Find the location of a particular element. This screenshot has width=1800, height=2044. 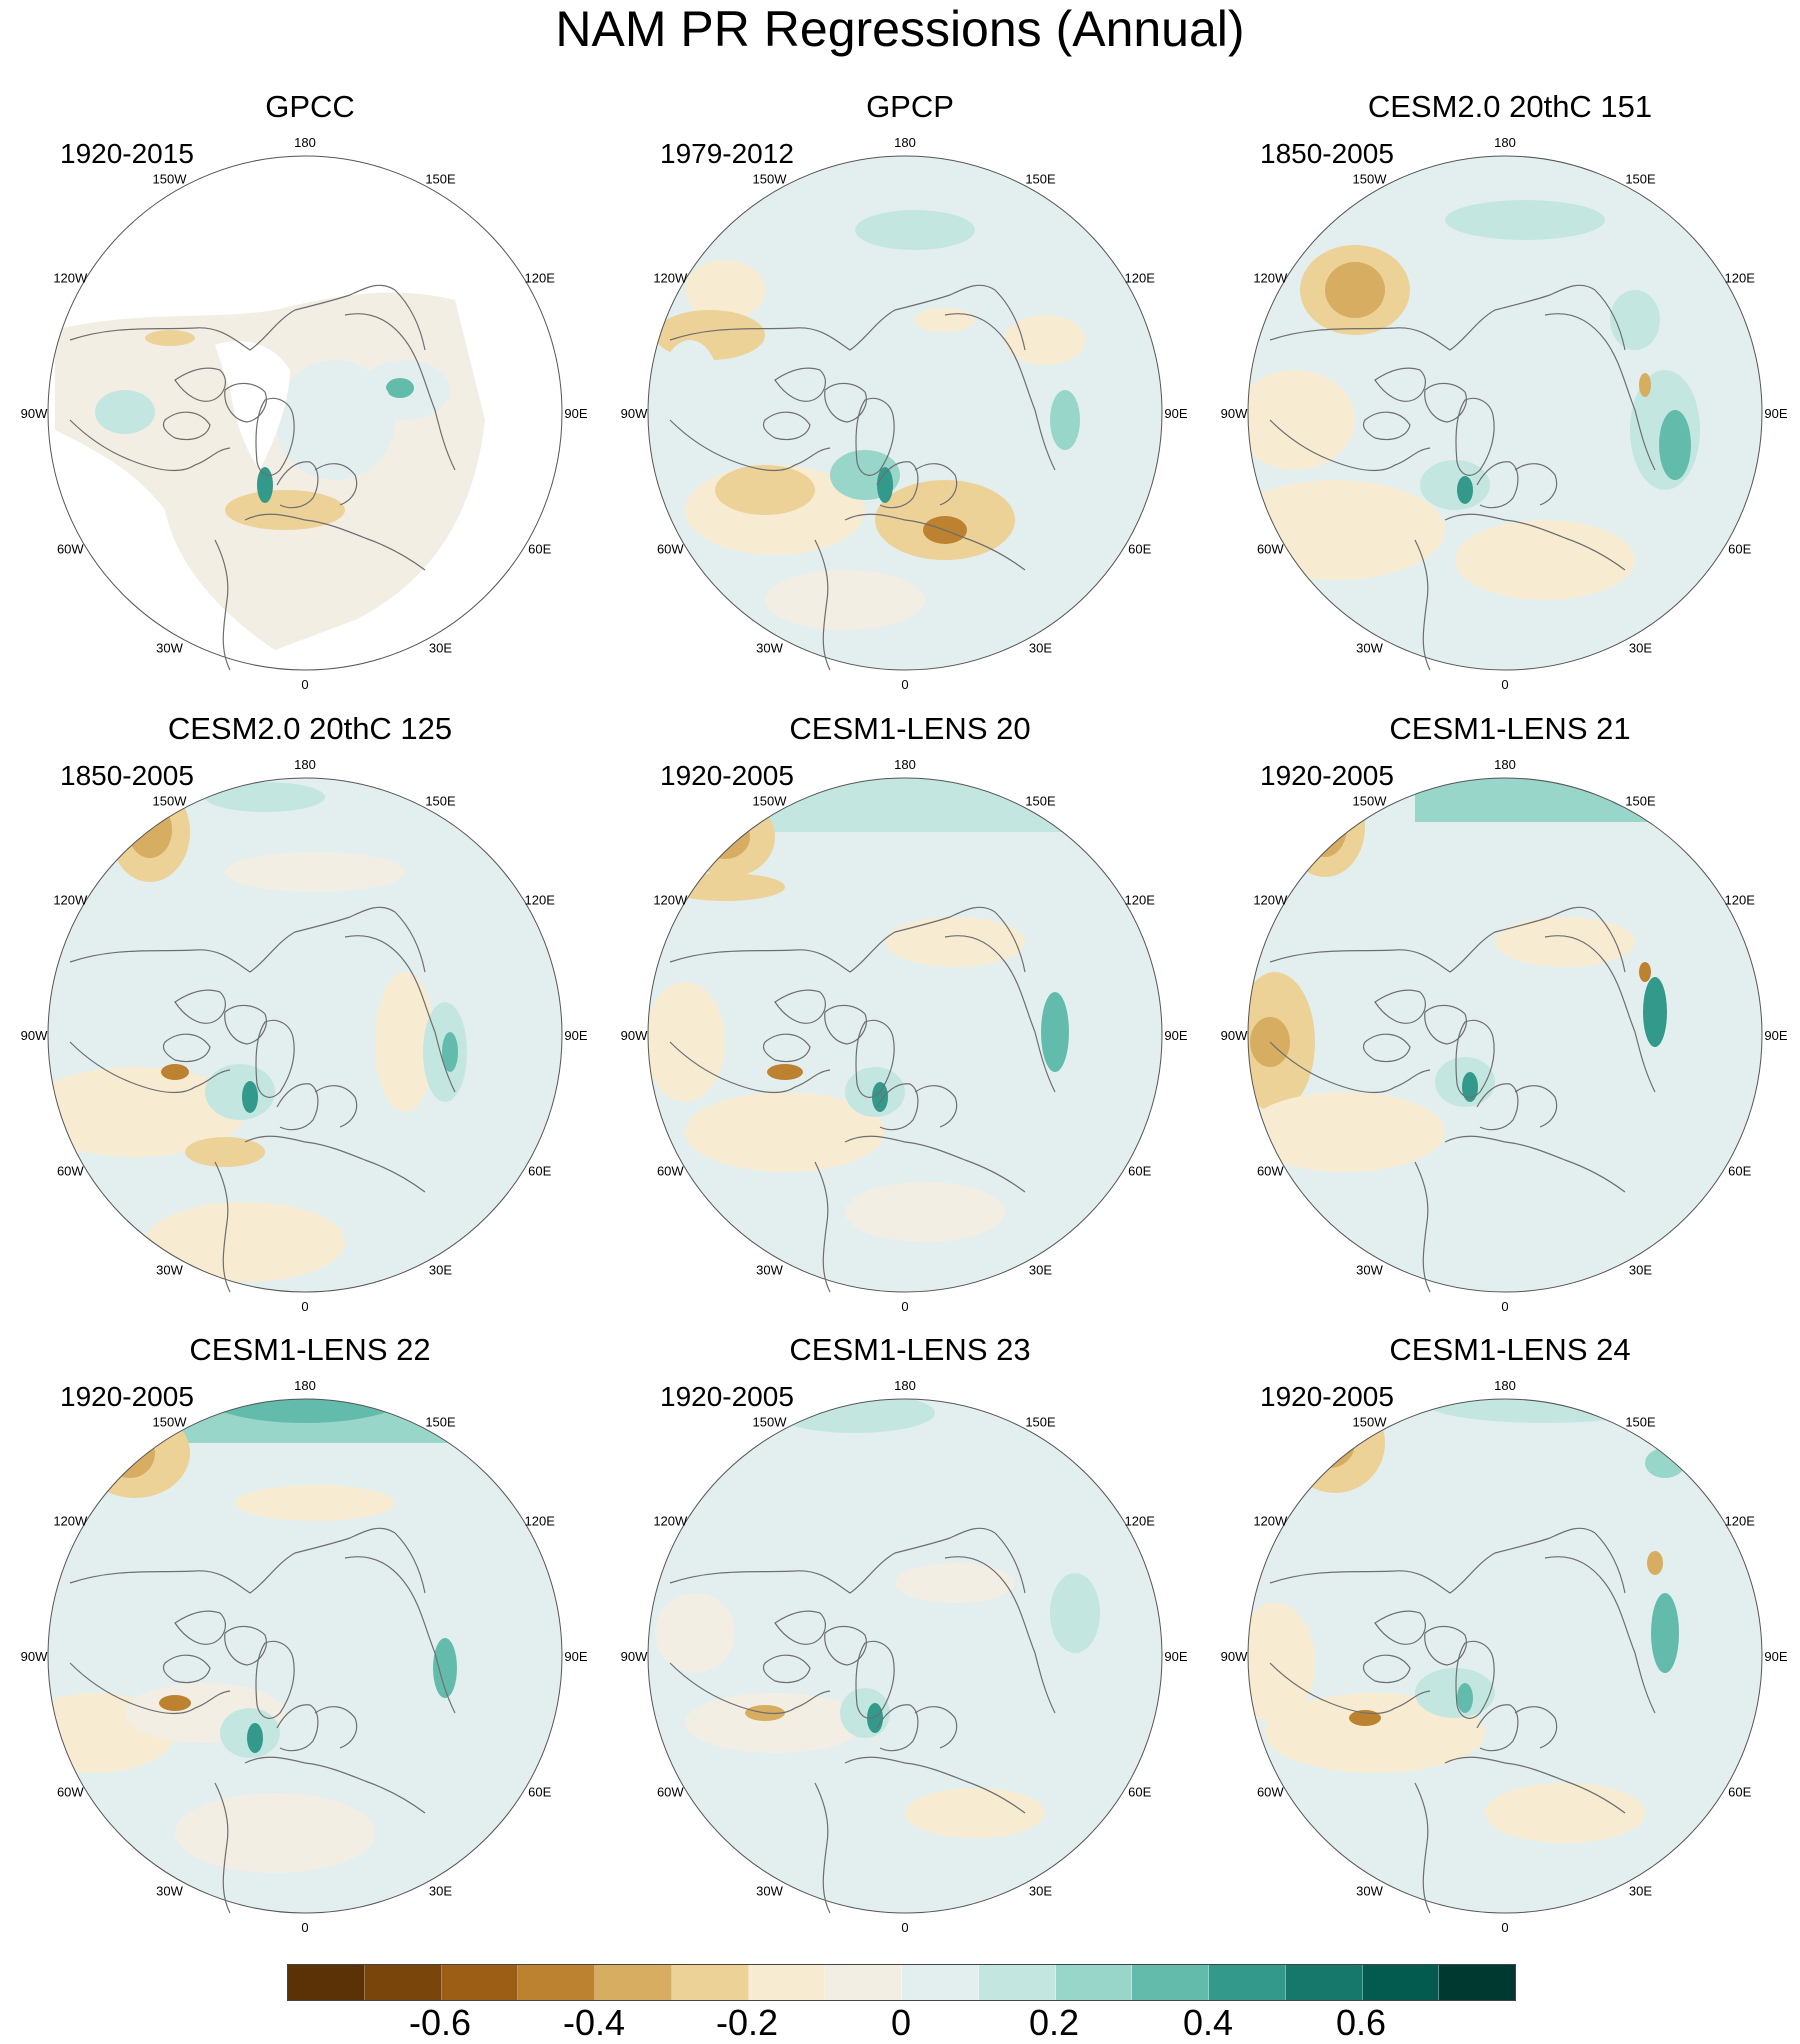

colorbar-tick: -0.6 is located at coordinates (440, 2022).